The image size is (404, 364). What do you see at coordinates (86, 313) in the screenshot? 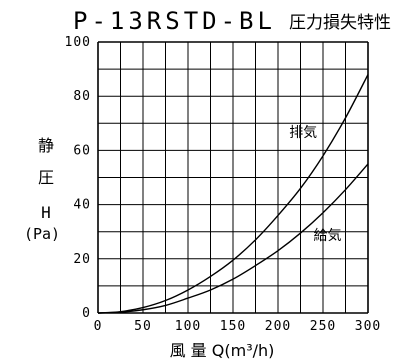
I see `y-tick-label: 0` at bounding box center [86, 313].